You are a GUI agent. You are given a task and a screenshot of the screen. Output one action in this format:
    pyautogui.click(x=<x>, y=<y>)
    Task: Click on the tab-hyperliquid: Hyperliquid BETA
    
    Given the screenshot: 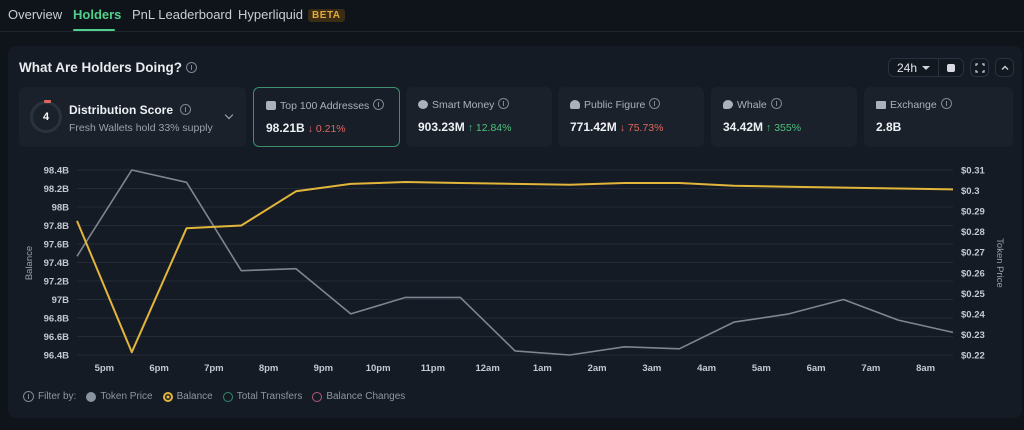 What is the action you would take?
    pyautogui.click(x=291, y=14)
    